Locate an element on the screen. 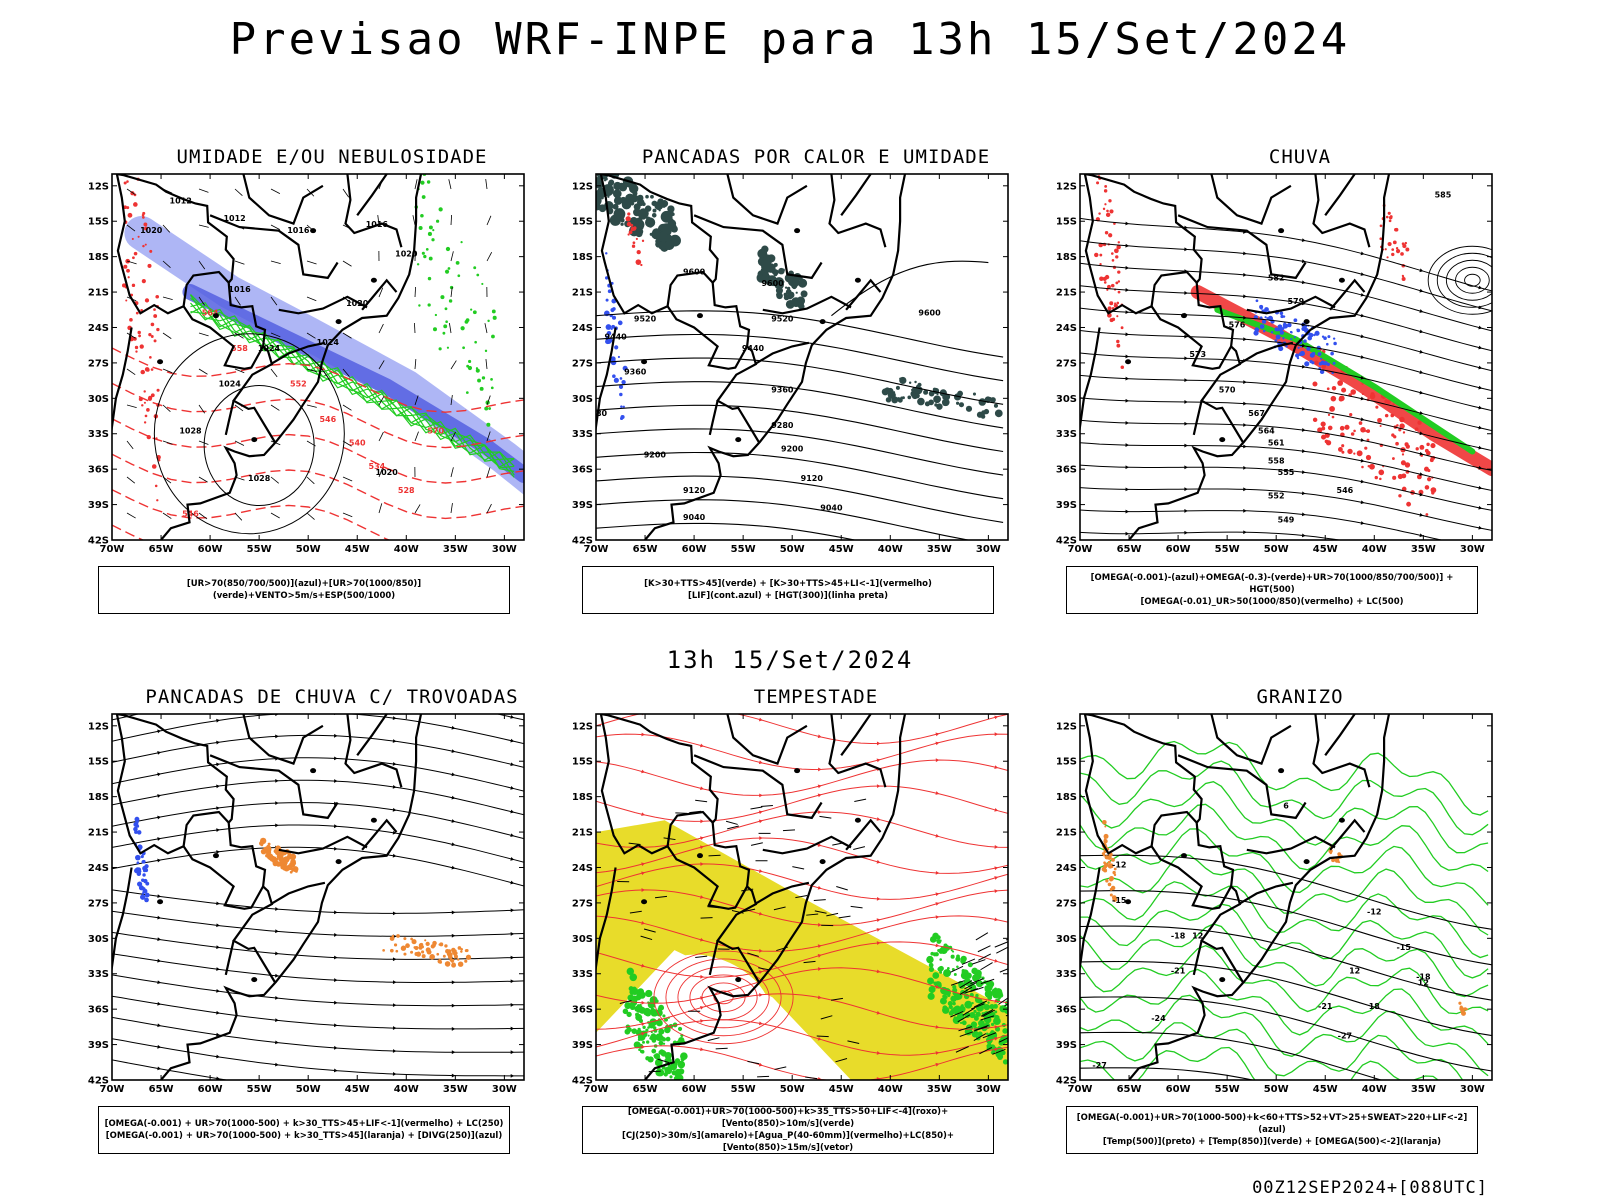 This screenshot has height=1200, width=1600. contour-label: 528 is located at coordinates (406, 490).